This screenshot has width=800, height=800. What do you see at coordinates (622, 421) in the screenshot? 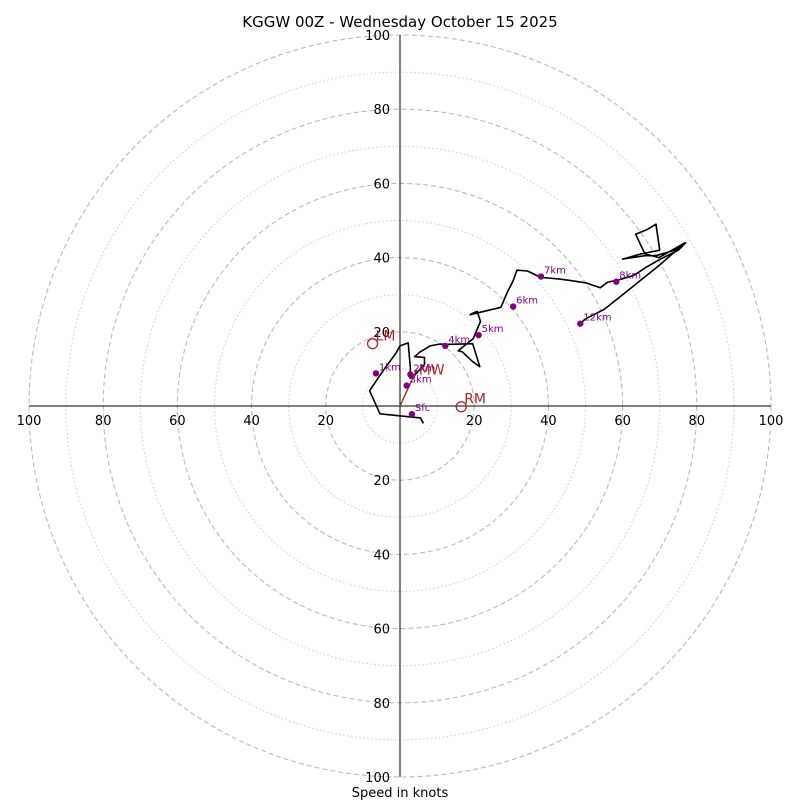
I see `tick-label-right: 60` at bounding box center [622, 421].